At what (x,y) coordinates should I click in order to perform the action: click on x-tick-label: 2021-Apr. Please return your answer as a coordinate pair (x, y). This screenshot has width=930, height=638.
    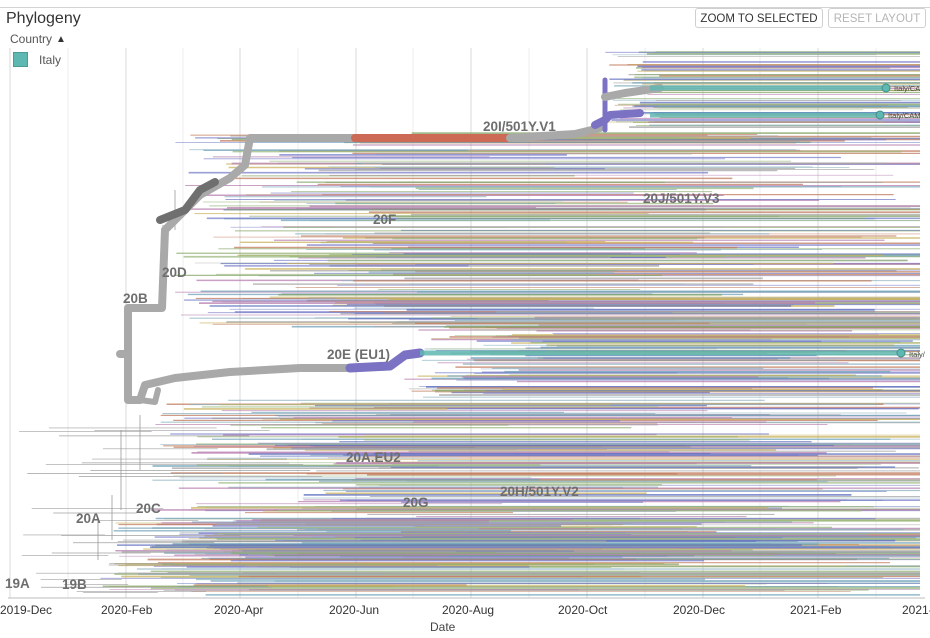
    Looking at the image, I should click on (916, 610).